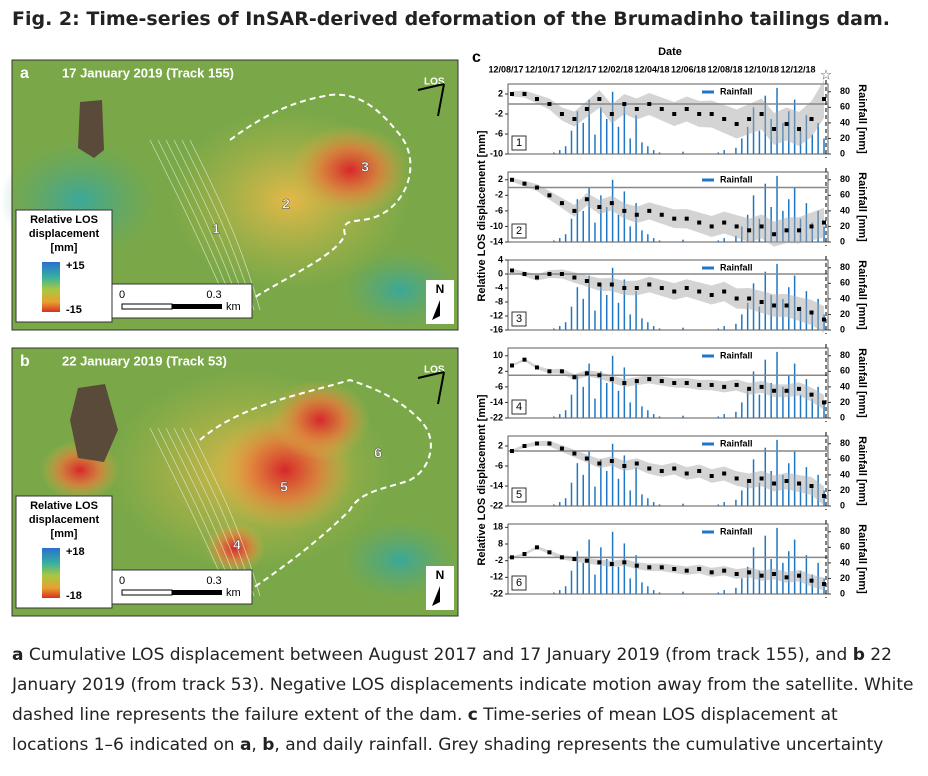 The image size is (928, 776). Describe the element at coordinates (216, 229) in the screenshot. I see `site-label: 1` at that location.